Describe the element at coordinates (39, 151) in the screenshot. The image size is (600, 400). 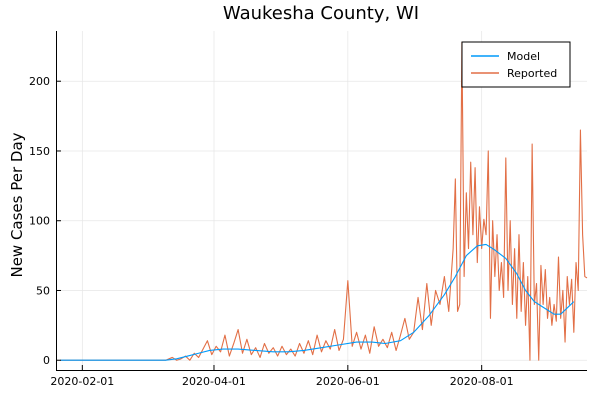
I see `y-tick-label: 150` at that location.